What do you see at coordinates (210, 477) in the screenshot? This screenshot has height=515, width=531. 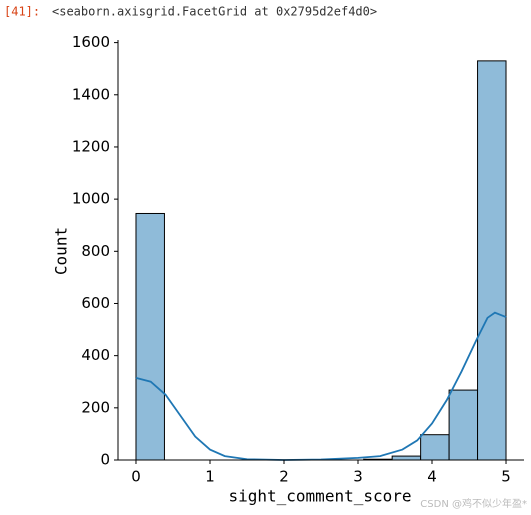 I see `x-tick-label: 1` at bounding box center [210, 477].